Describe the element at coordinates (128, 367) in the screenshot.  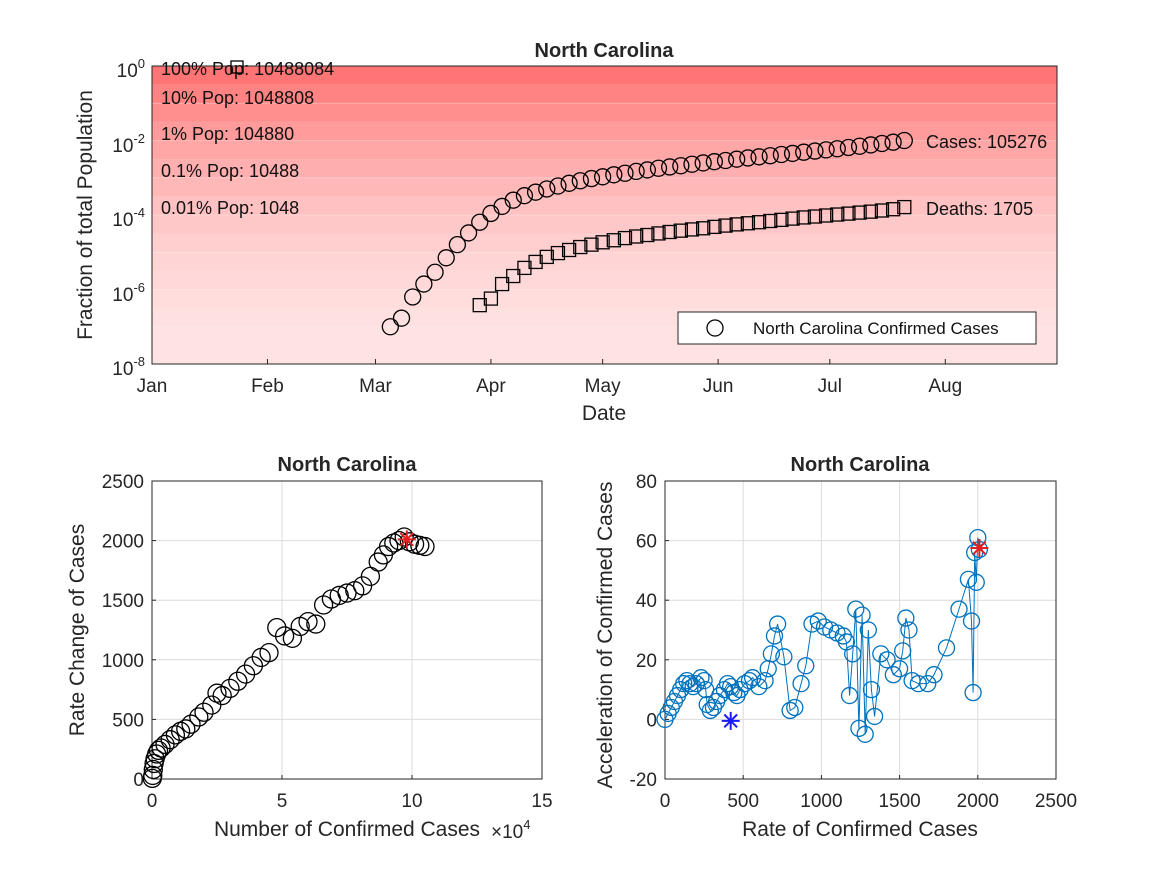
I see `y-tick-label: 10⁻⁸` at that location.